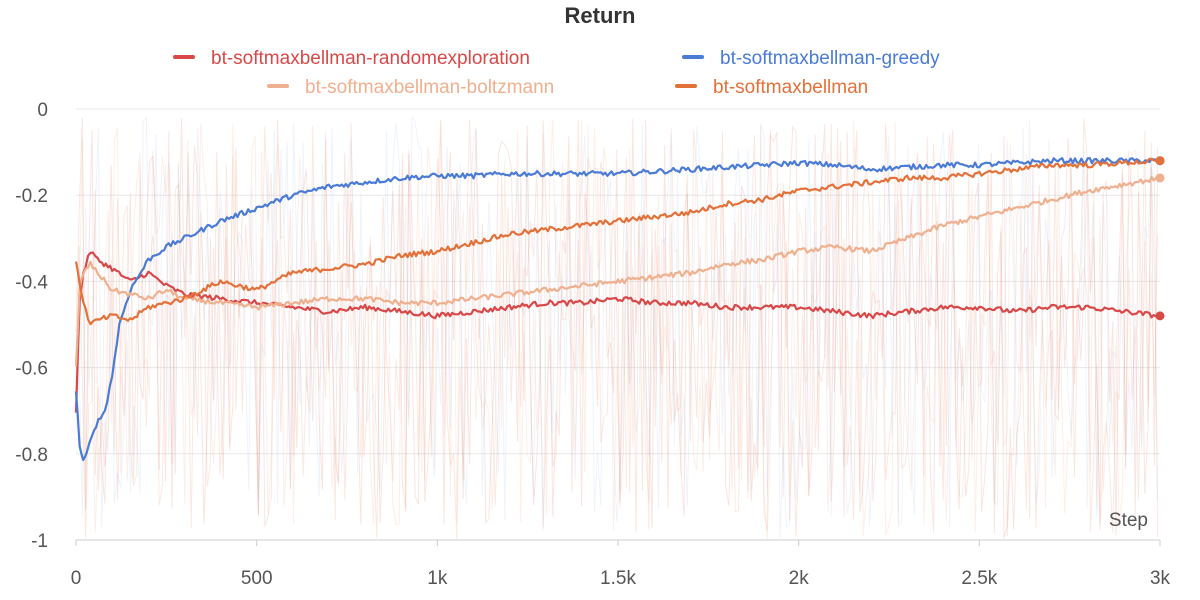  What do you see at coordinates (76, 578) in the screenshot?
I see `x-tick-label: 0` at bounding box center [76, 578].